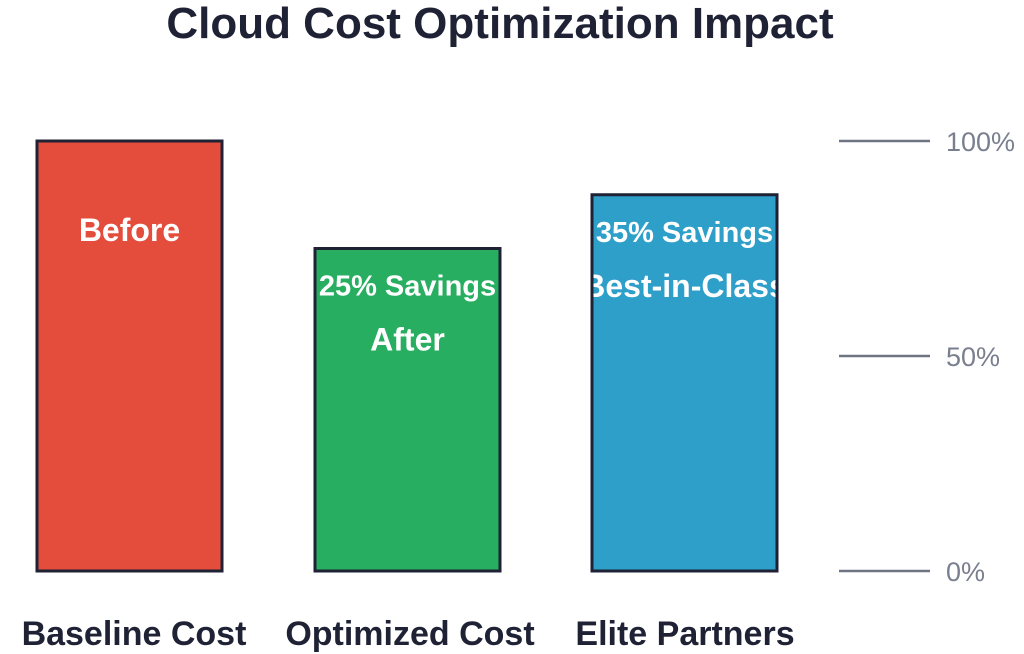 This screenshot has width=1024, height=654. Describe the element at coordinates (684, 286) in the screenshot. I see `bar-label: Best-in-Class` at that location.